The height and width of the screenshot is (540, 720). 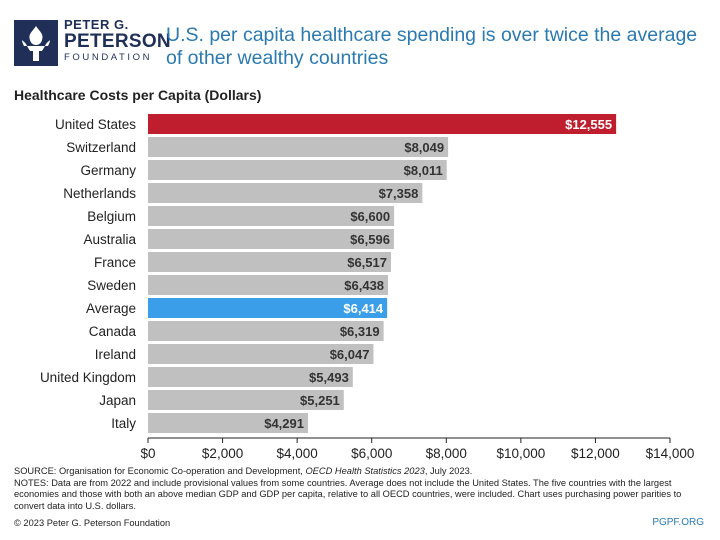 What do you see at coordinates (424, 147) in the screenshot?
I see `data-label: $8,049` at bounding box center [424, 147].